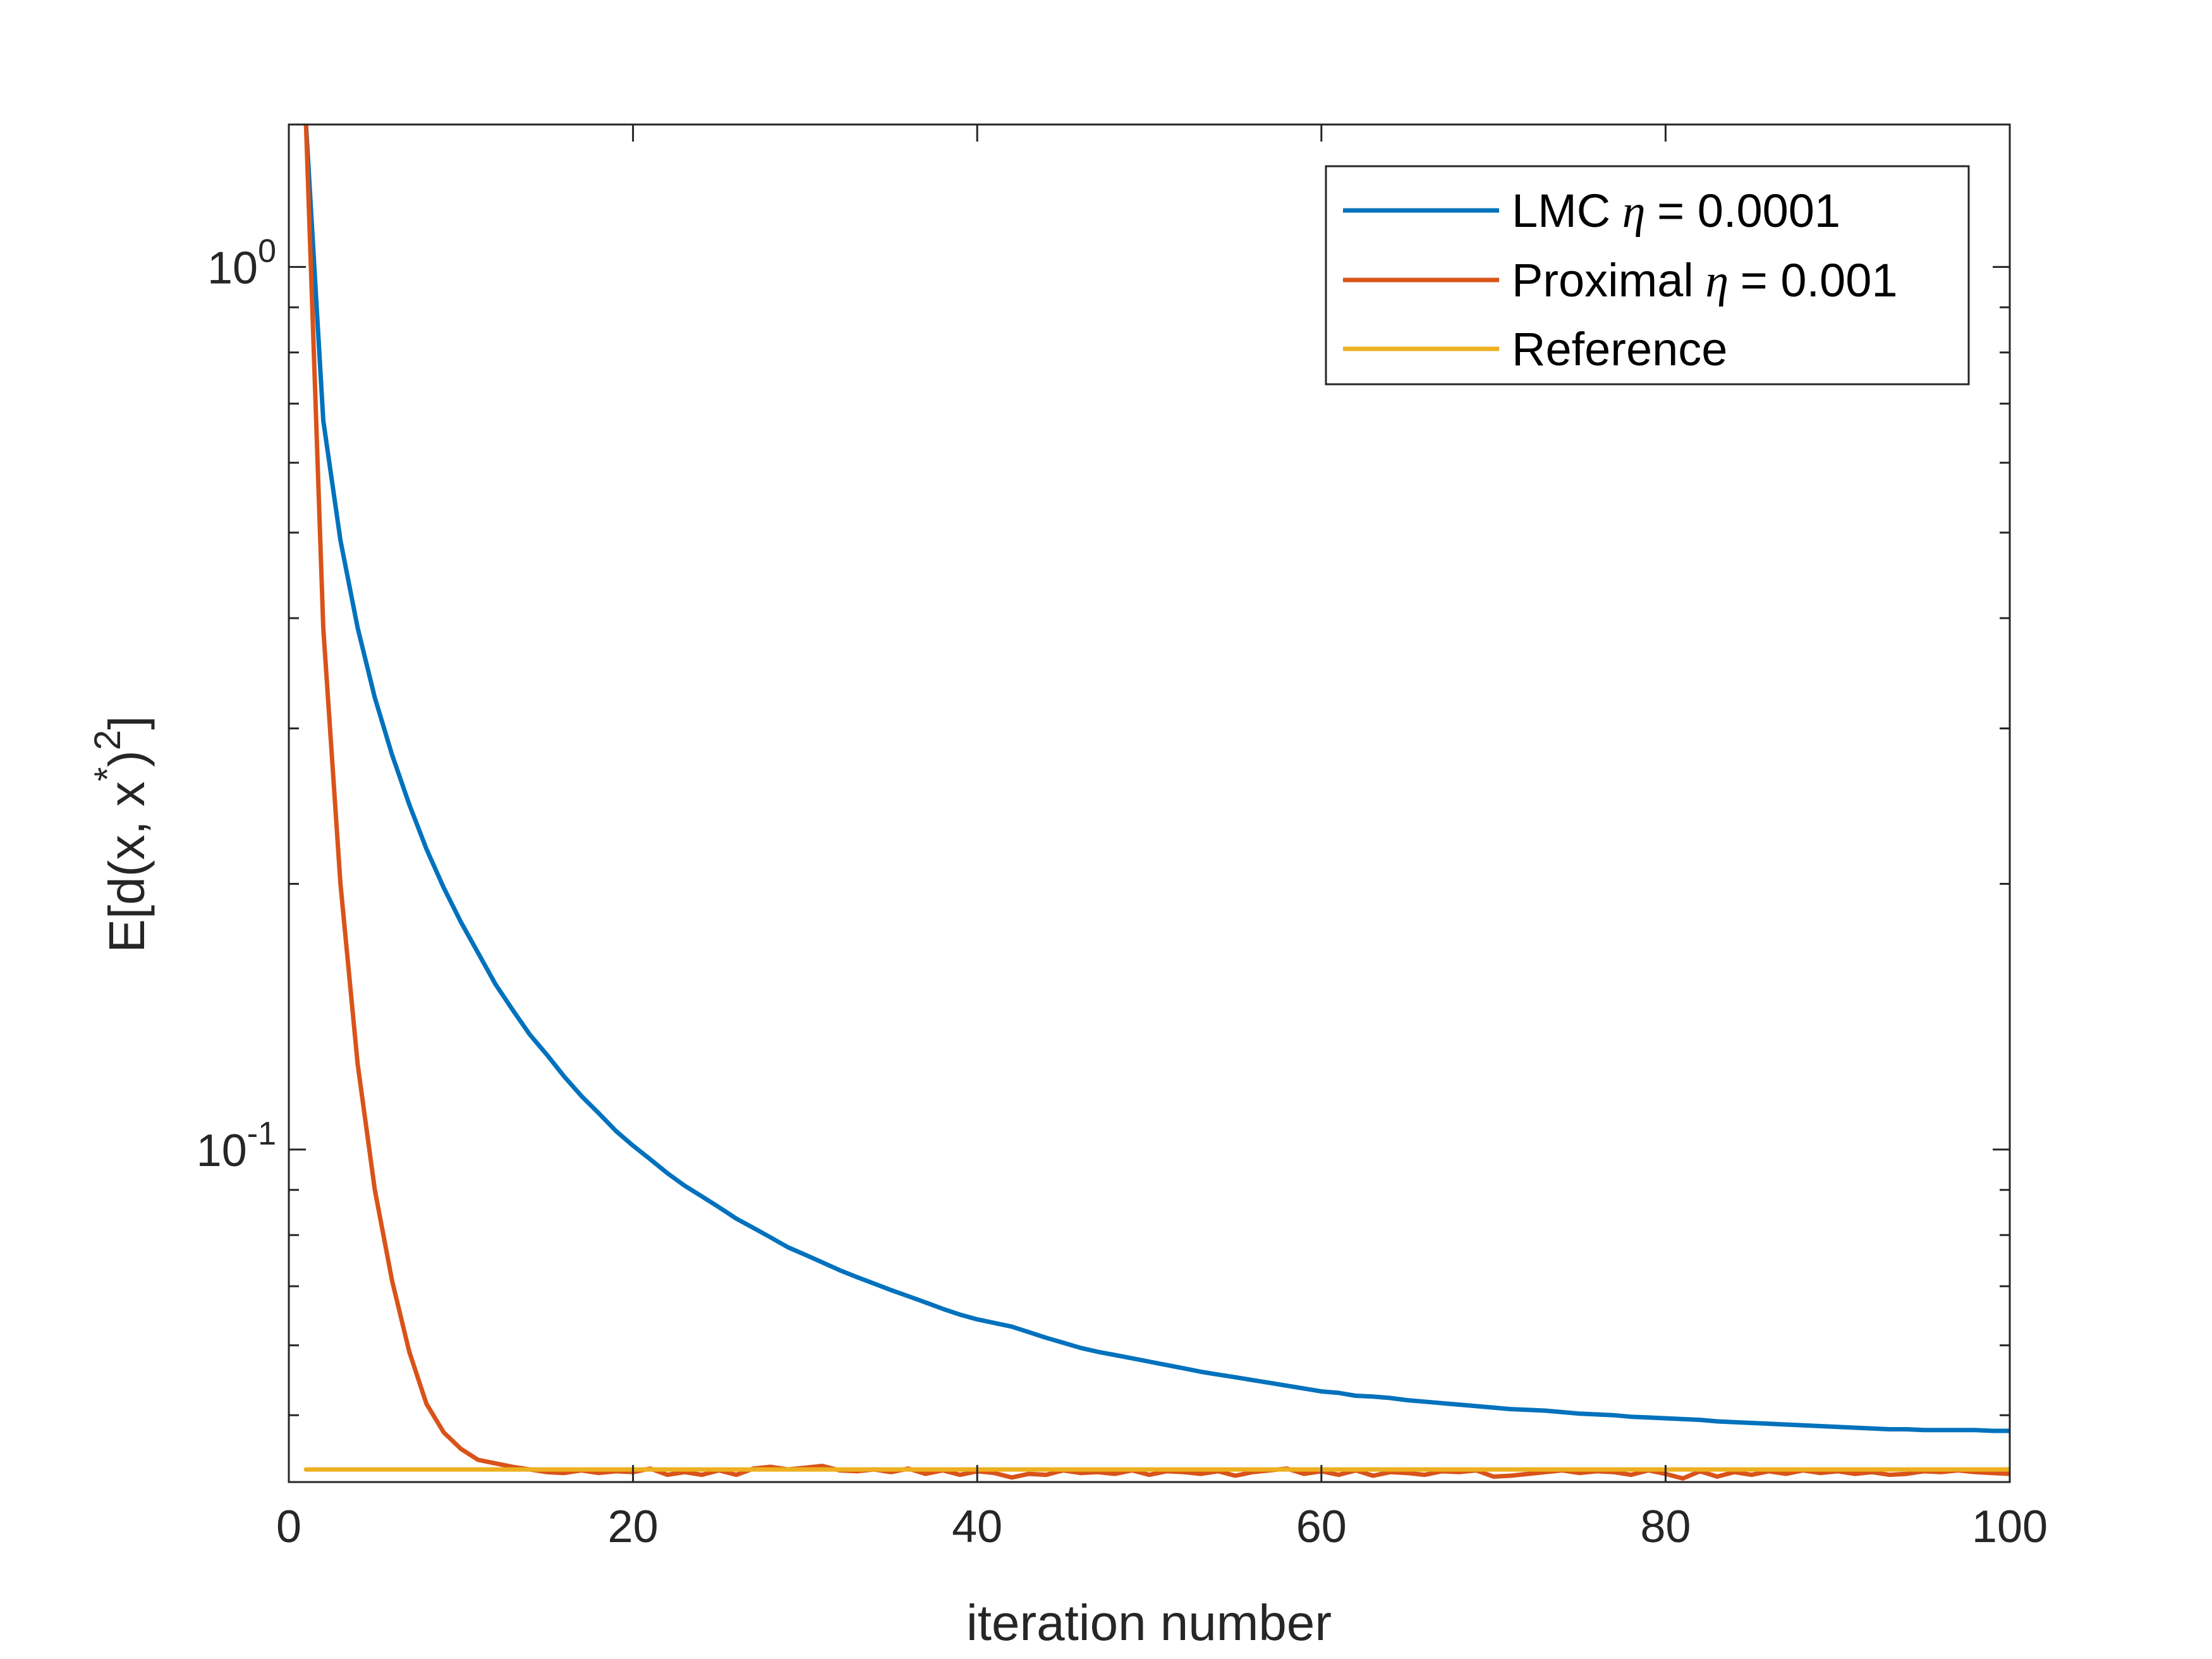  What do you see at coordinates (1603, 280) in the screenshot?
I see `legend-label-prefix: Proximal` at bounding box center [1603, 280].